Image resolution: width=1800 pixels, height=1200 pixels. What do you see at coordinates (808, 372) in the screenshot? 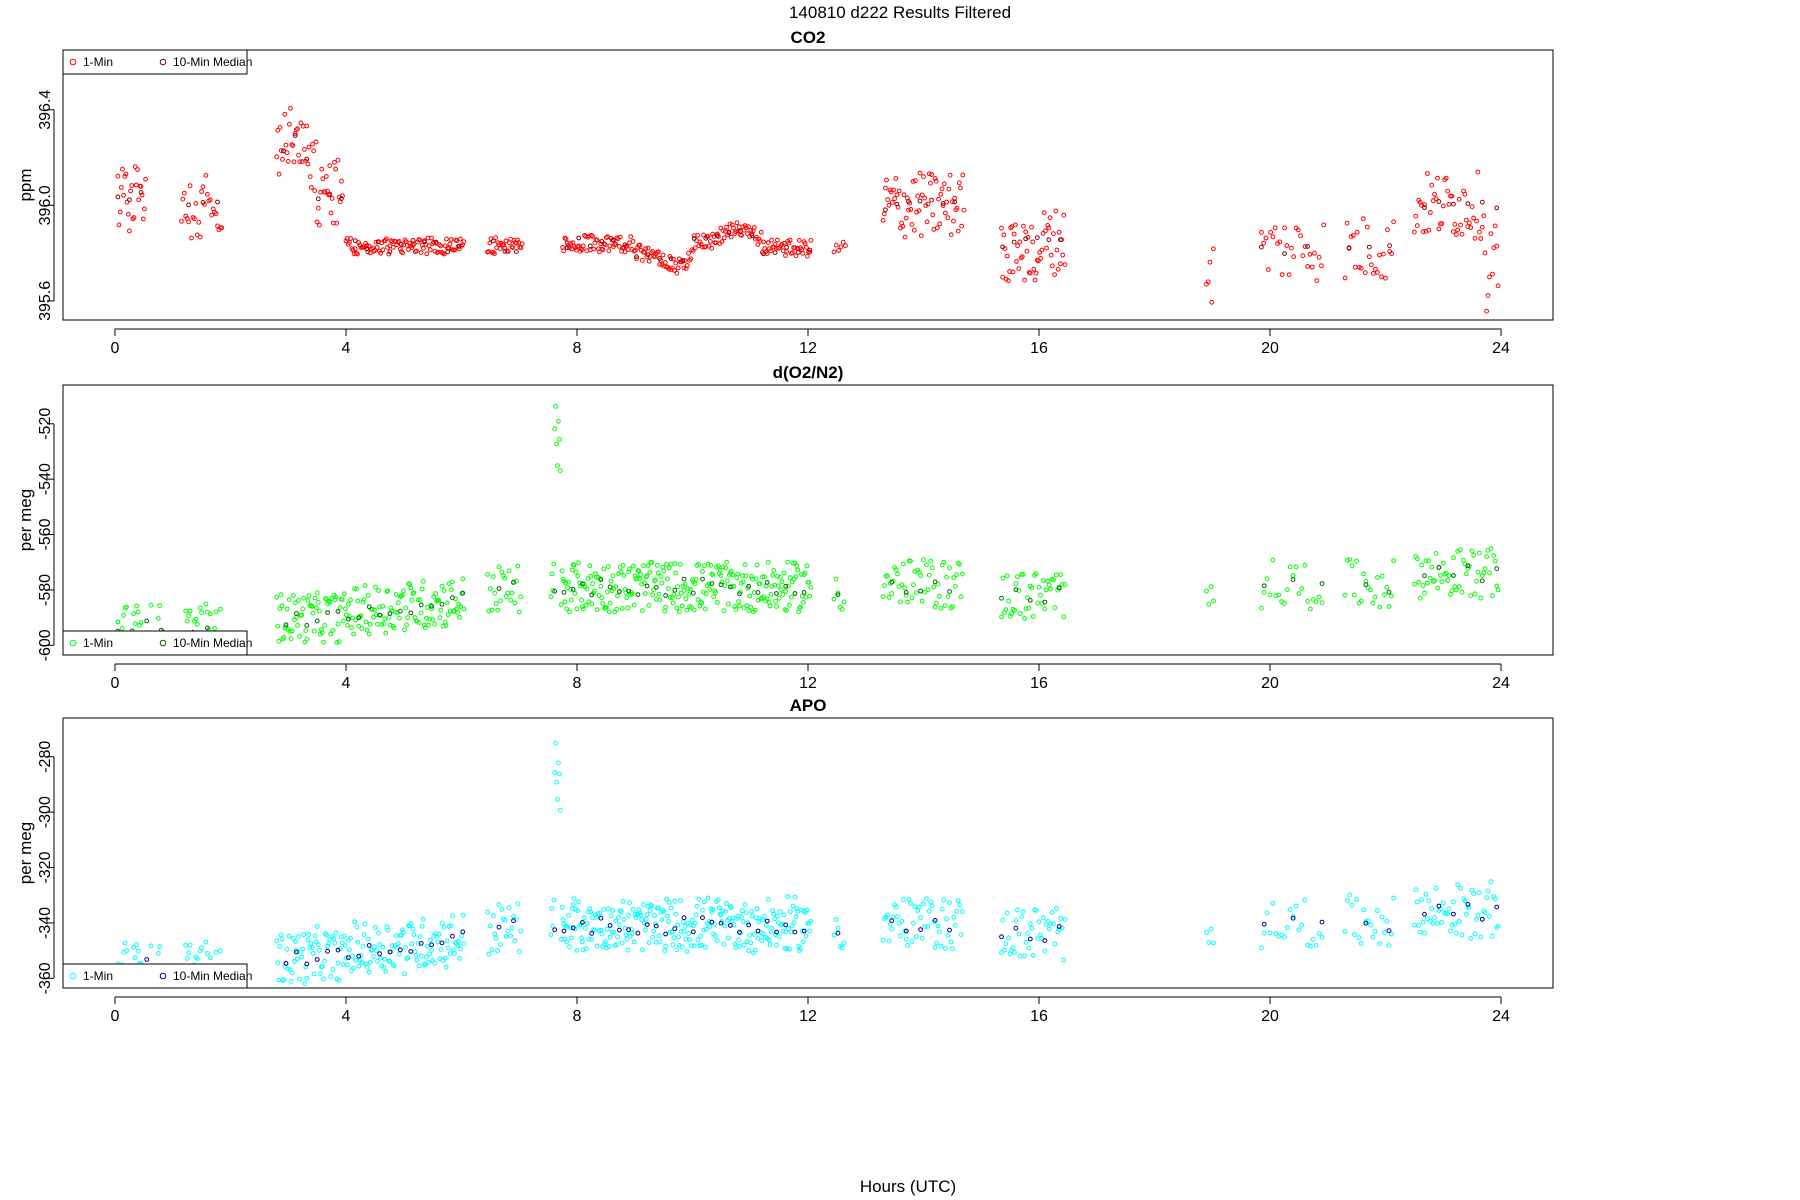
I see `panel-title: d(O2/N2)` at bounding box center [808, 372].